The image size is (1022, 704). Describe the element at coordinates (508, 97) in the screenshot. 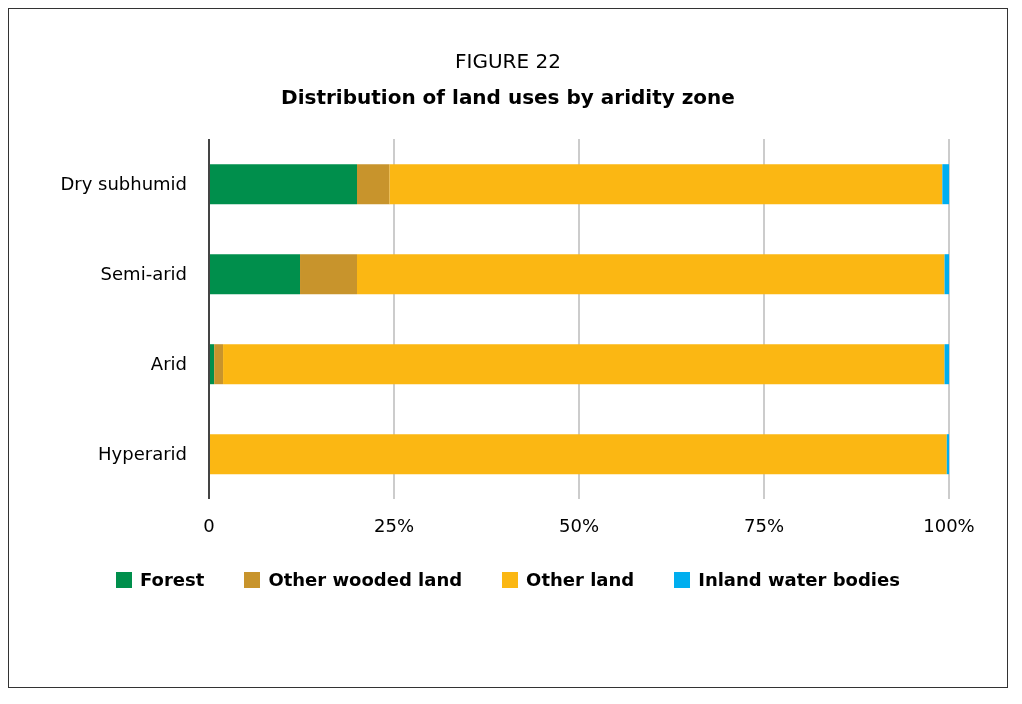

I see `chart-subtitle: Distribution of land uses by aridity zone` at that location.